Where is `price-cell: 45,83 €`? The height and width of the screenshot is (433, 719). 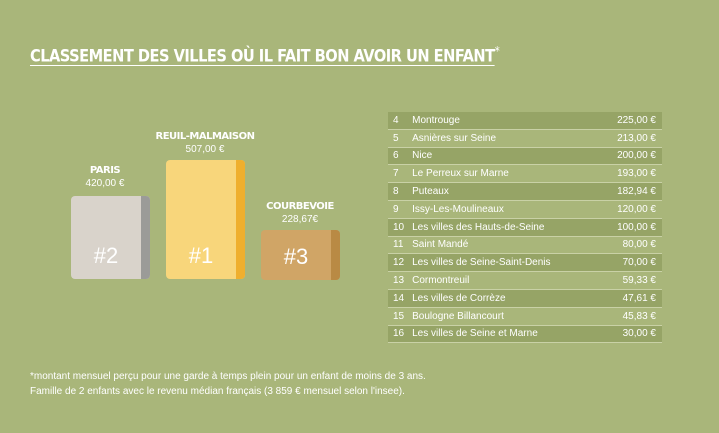
price-cell: 45,83 € is located at coordinates (630, 316).